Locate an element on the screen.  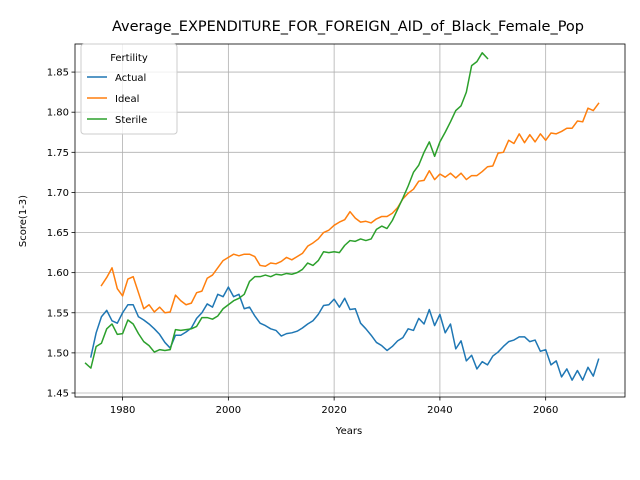
x-axis-label: Years is located at coordinates (348, 431).